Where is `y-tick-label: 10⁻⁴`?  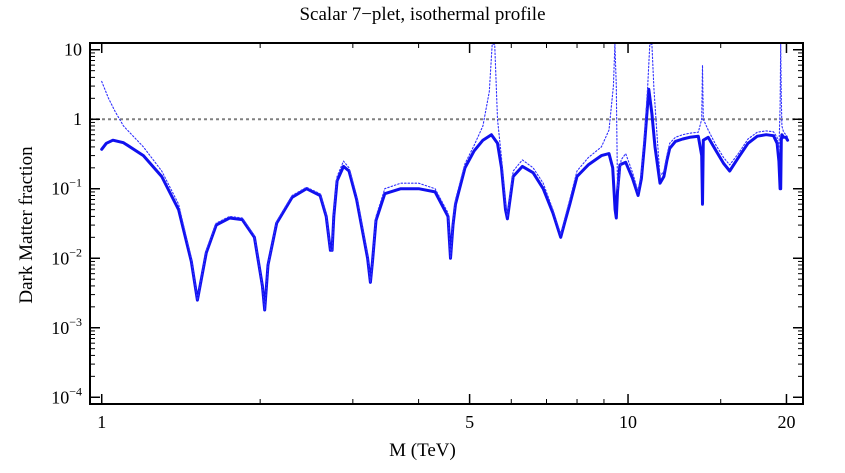
y-tick-label: 10⁻⁴ is located at coordinates (66, 395).